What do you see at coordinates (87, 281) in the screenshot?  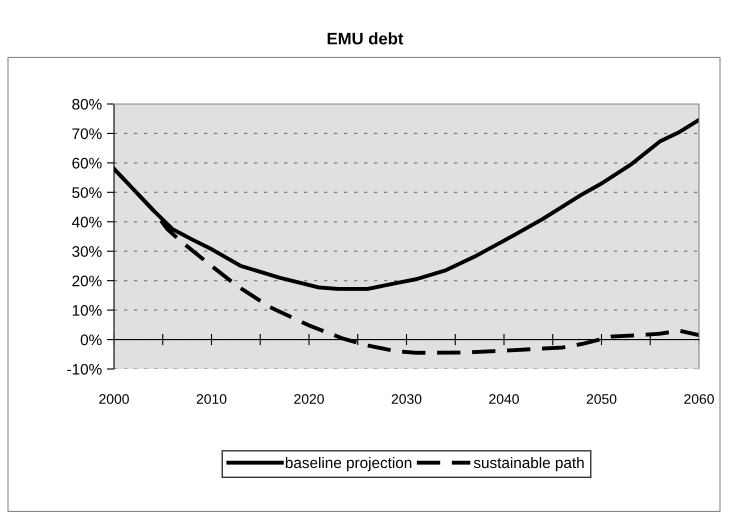 I see `y-tick-label: 20%` at bounding box center [87, 281].